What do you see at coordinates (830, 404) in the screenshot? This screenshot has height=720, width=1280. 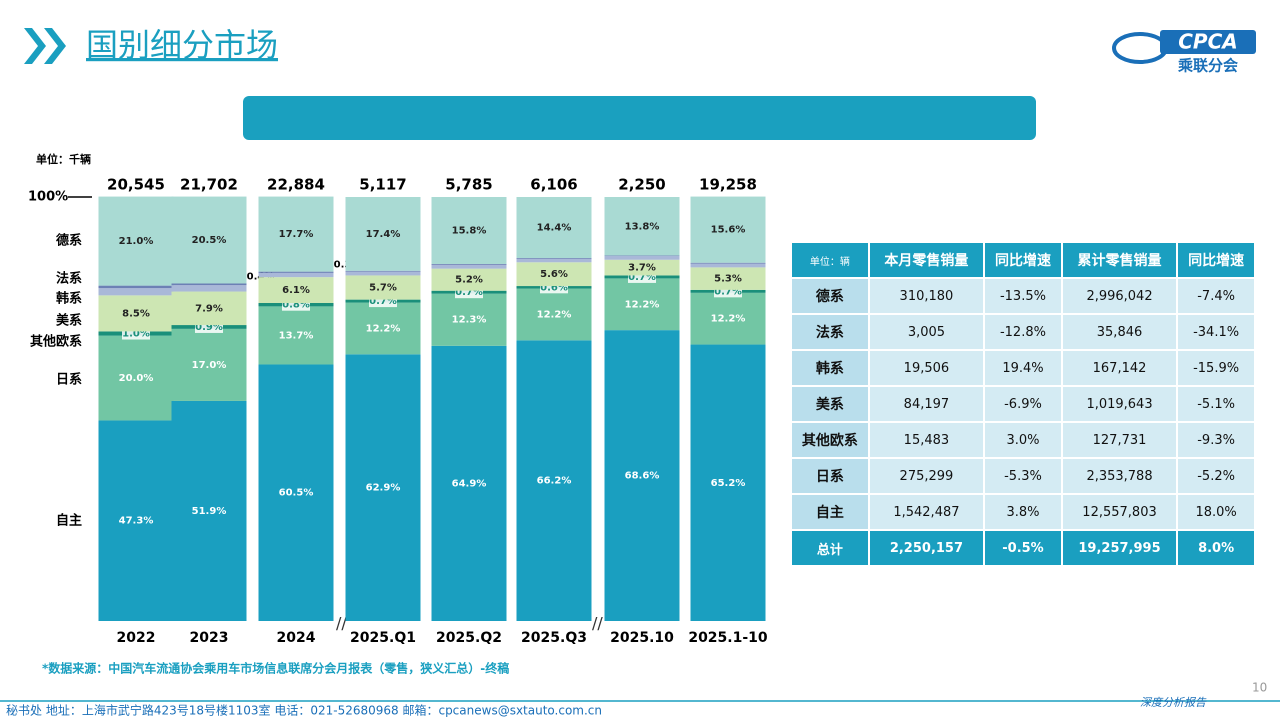 I see `table-cell: 美系` at bounding box center [830, 404].